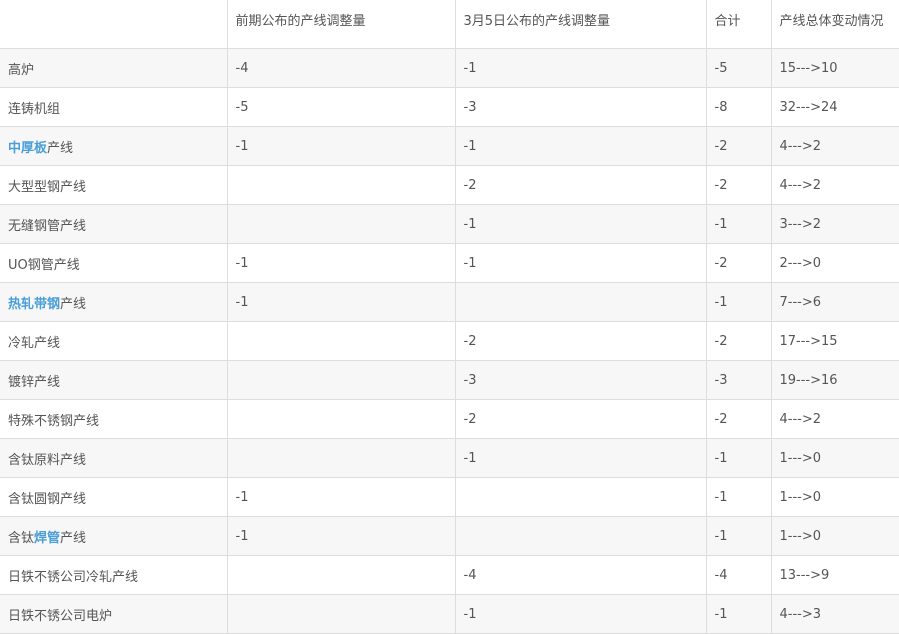 Image resolution: width=899 pixels, height=634 pixels. I want to click on cell-total: -8, so click(738, 107).